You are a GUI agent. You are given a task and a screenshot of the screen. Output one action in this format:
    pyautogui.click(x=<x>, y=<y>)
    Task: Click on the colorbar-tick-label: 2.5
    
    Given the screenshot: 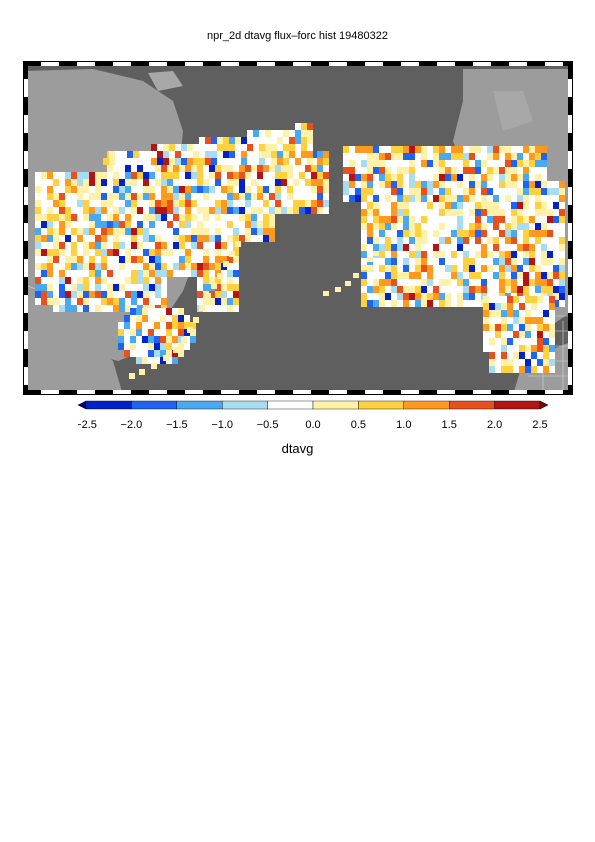 What is the action you would take?
    pyautogui.click(x=539, y=425)
    